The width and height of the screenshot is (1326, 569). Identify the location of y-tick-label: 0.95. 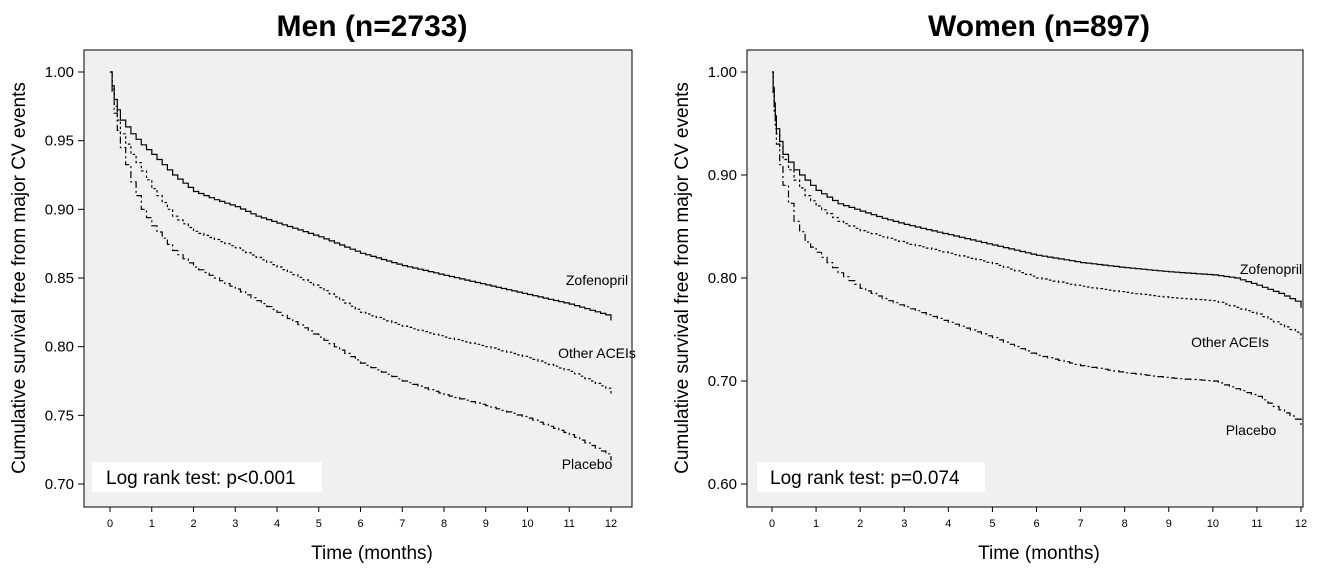
(59, 141).